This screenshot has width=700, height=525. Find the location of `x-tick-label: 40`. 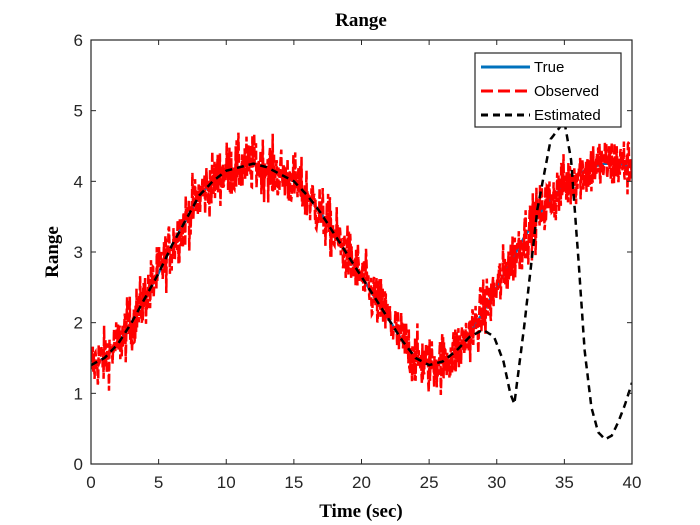

x-tick-label: 40 is located at coordinates (632, 482).